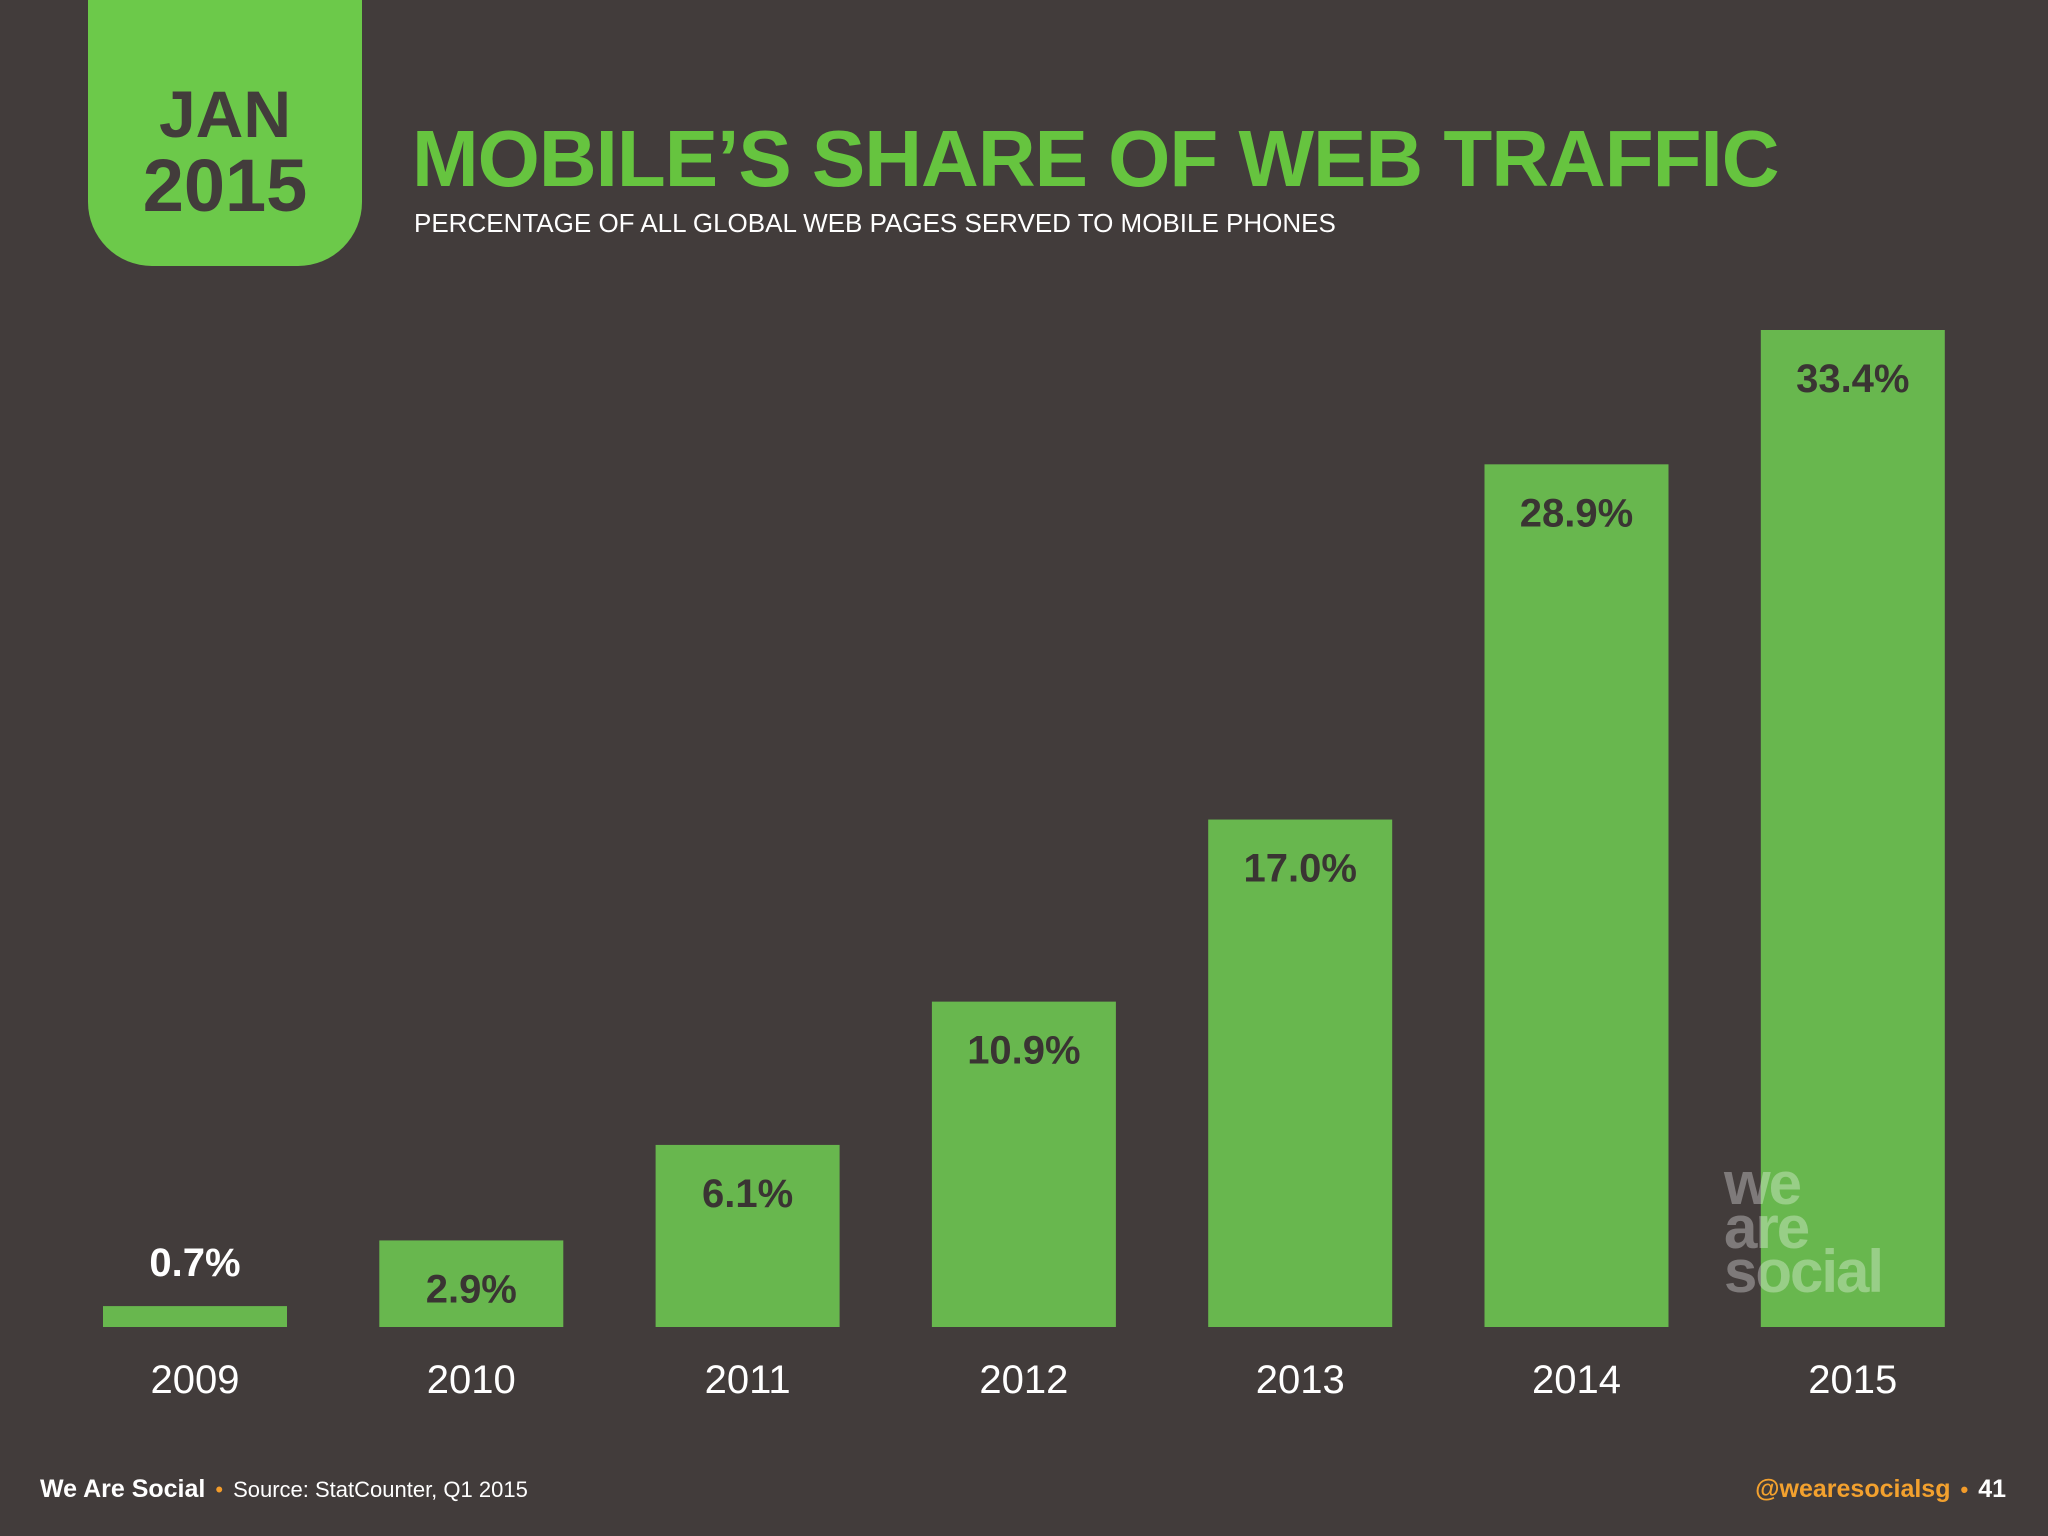 The image size is (2048, 1536). I want to click on x-tick-label-2011: 2011, so click(748, 1380).